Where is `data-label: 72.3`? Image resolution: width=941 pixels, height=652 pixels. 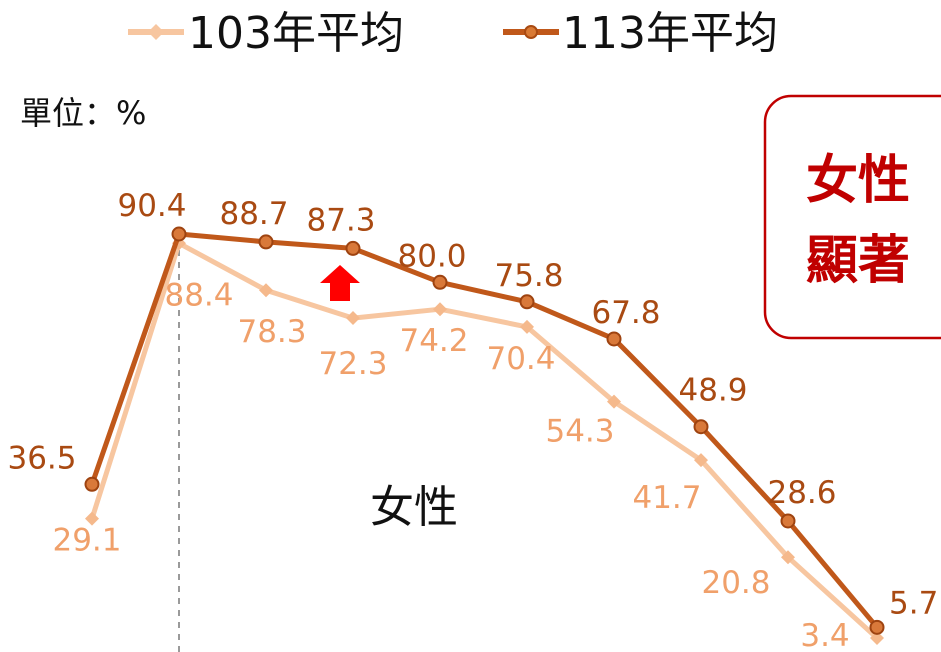 data-label: 72.3 is located at coordinates (352, 364).